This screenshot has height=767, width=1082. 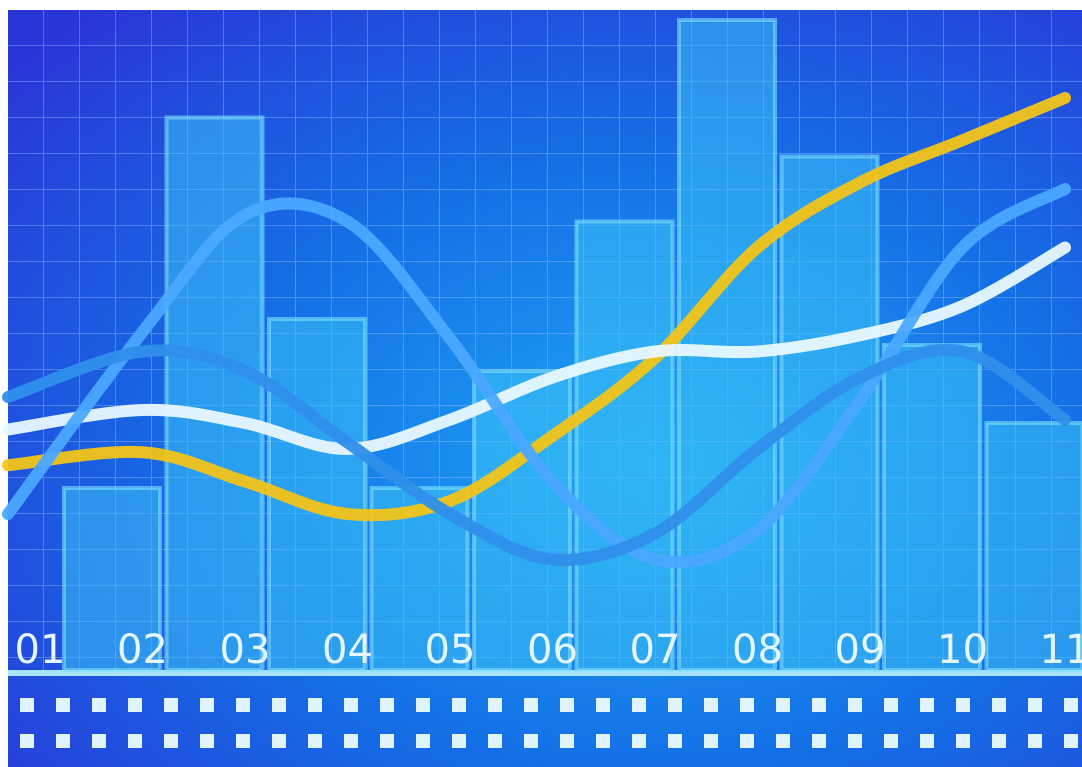 What do you see at coordinates (142, 650) in the screenshot?
I see `x-tick-label: 02` at bounding box center [142, 650].